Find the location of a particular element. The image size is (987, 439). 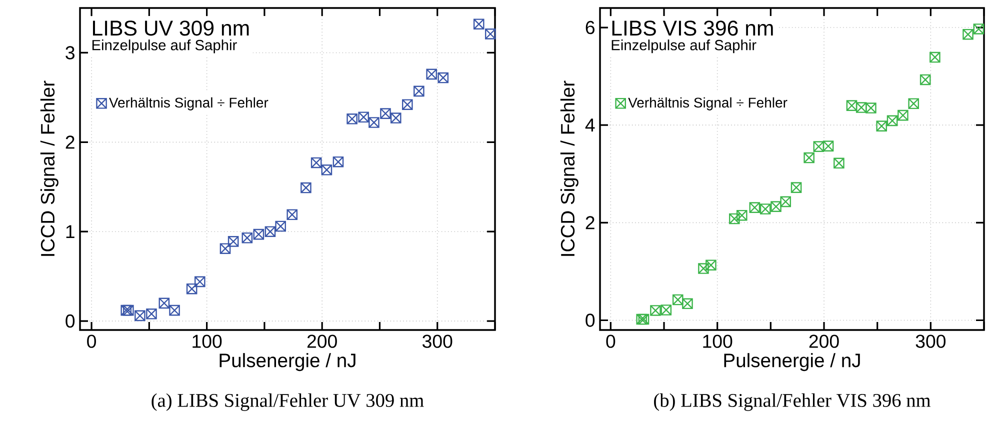

y-tick-label: 4 is located at coordinates (590, 125).